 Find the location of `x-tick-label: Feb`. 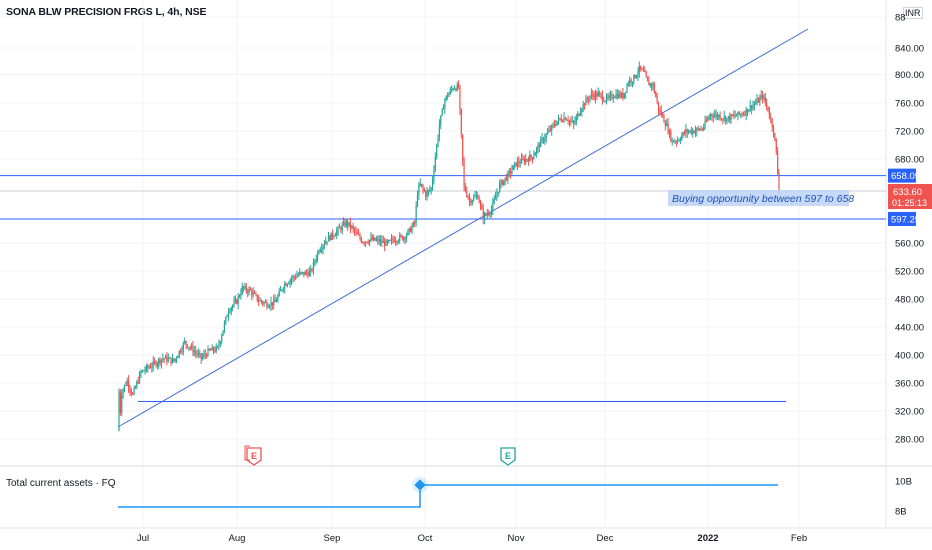

x-tick-label: Feb is located at coordinates (799, 538).